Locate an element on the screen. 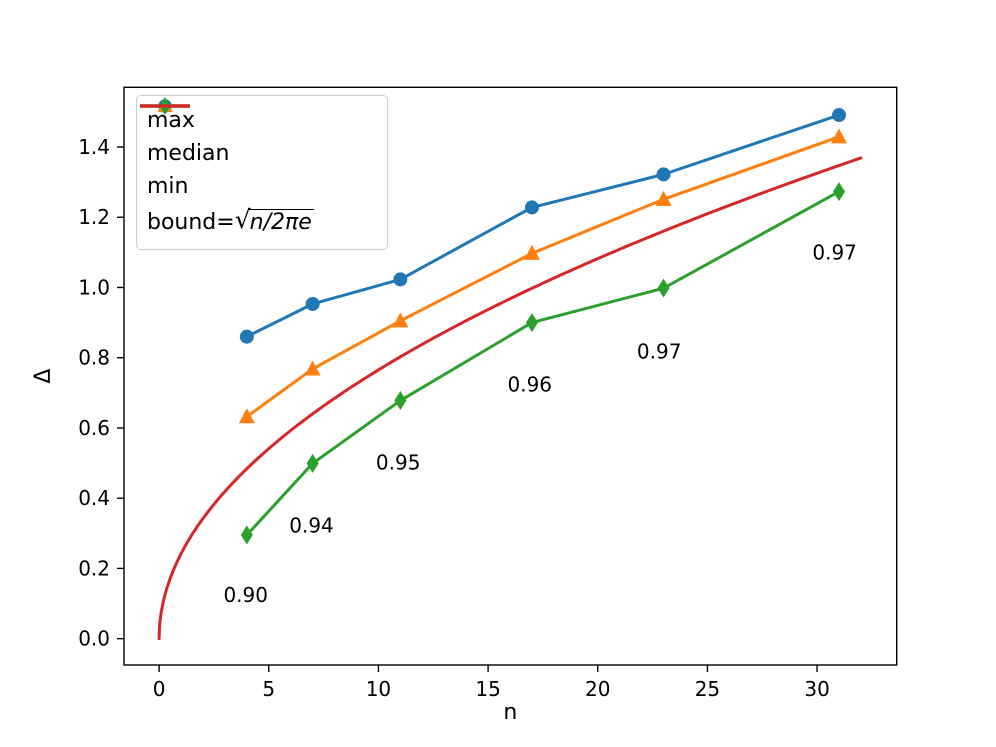 The image size is (996, 747). y-tick-label: 0.6 is located at coordinates (94, 428).